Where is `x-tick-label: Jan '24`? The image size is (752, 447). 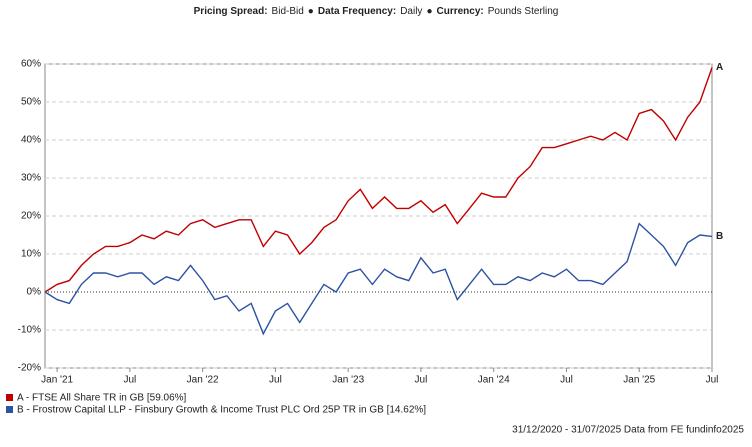
x-tick-label: Jan '24 is located at coordinates (494, 380).